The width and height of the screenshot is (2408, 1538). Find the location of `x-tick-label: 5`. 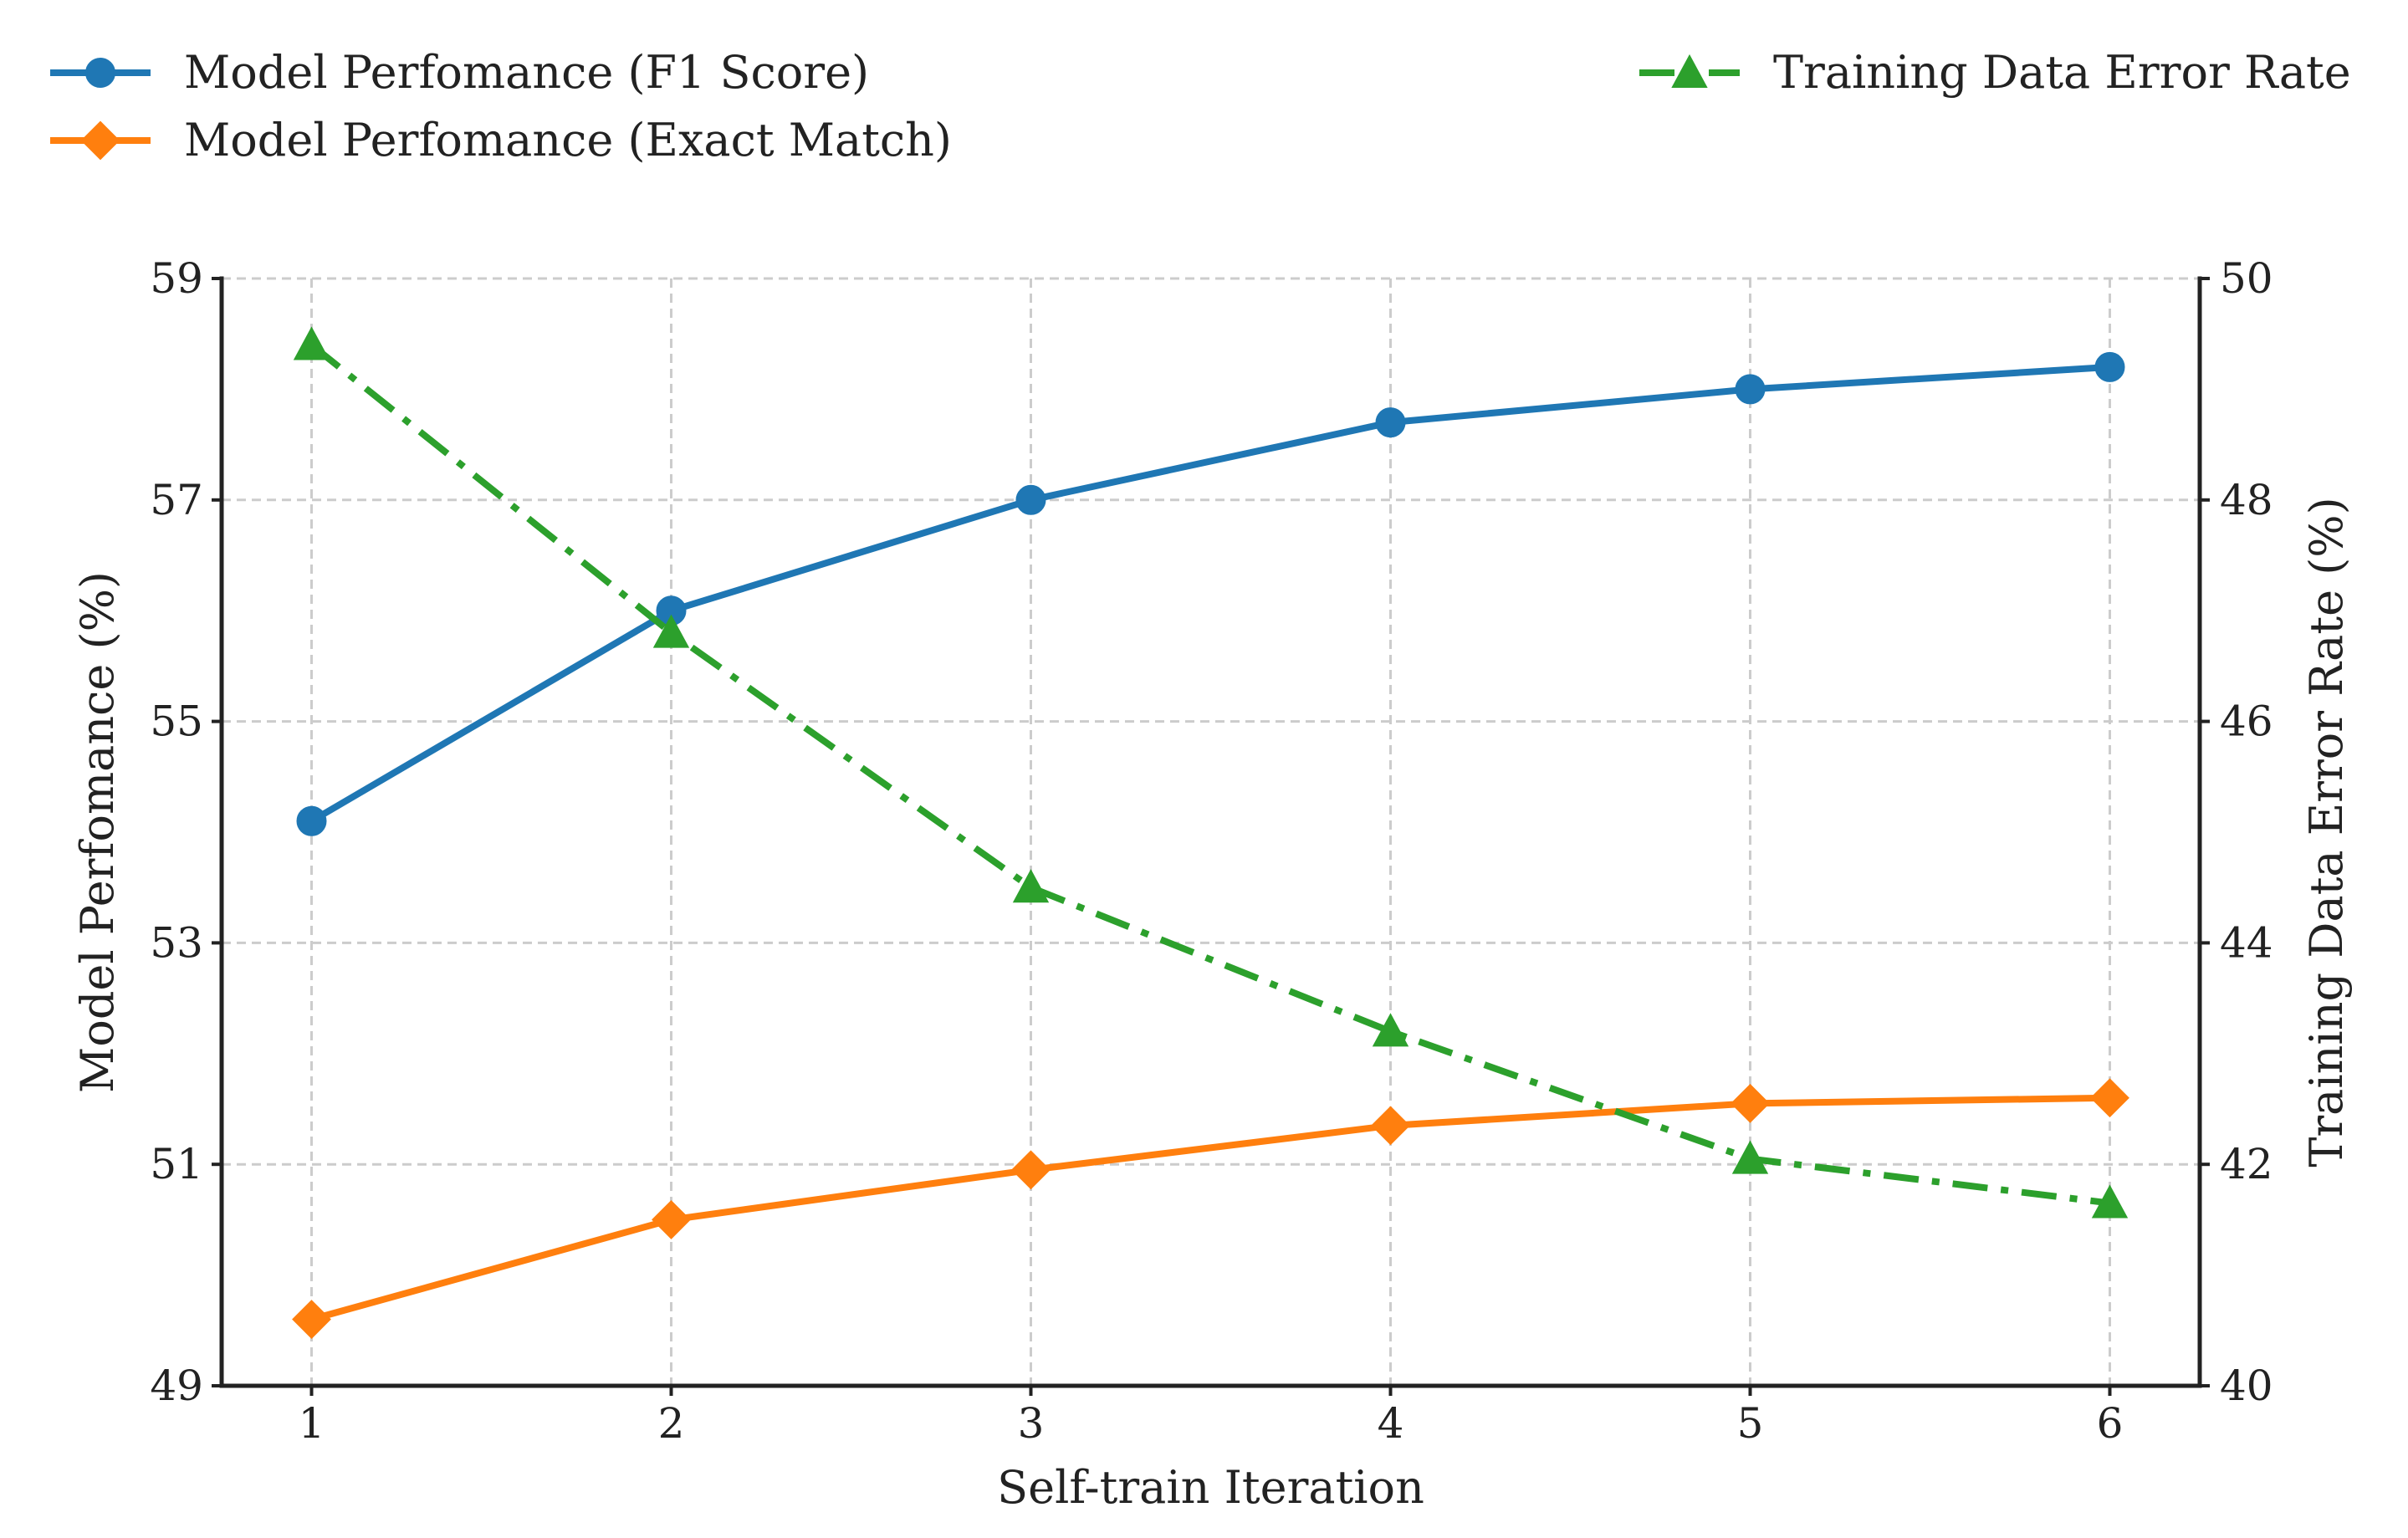

x-tick-label: 5 is located at coordinates (1750, 1423).